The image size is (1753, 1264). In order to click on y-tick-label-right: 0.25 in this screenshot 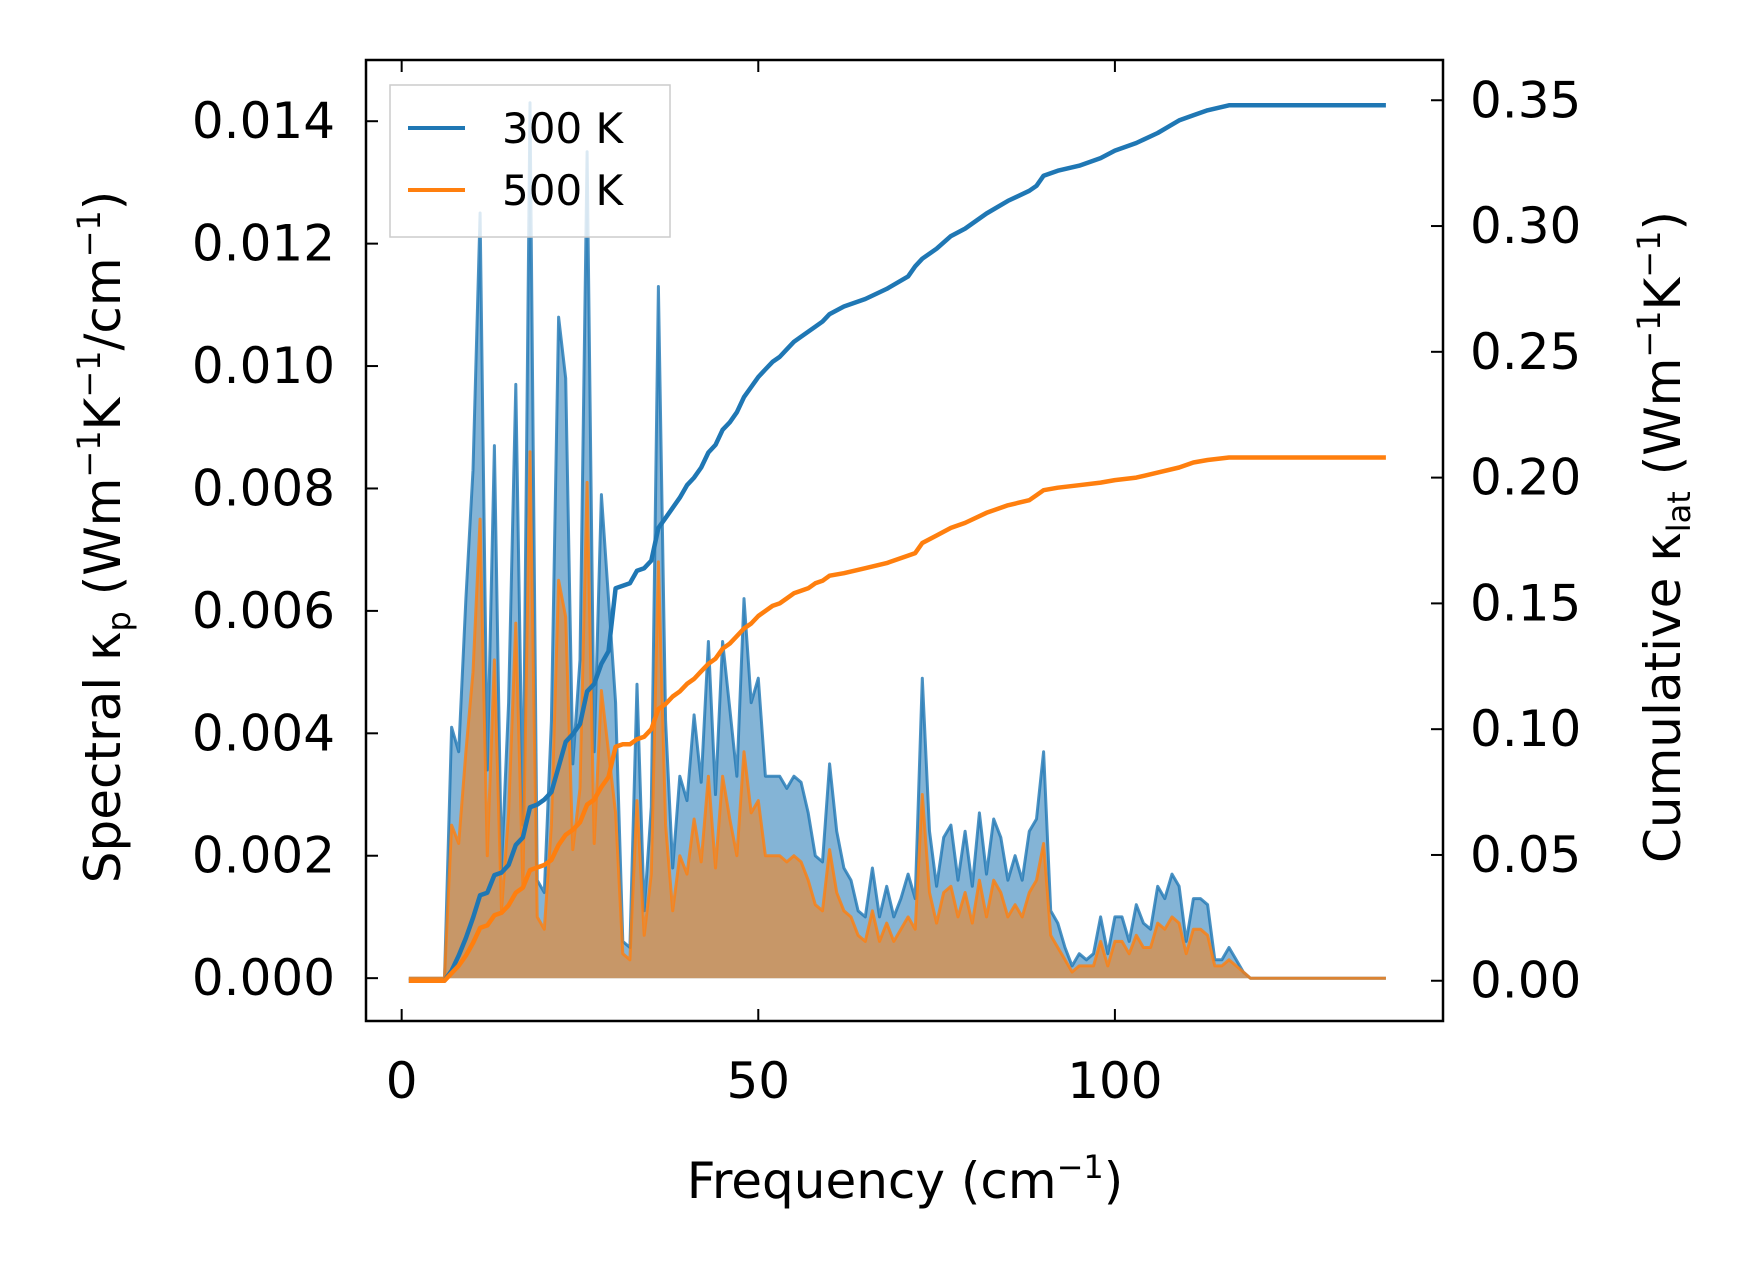, I will do `click(1525, 352)`.